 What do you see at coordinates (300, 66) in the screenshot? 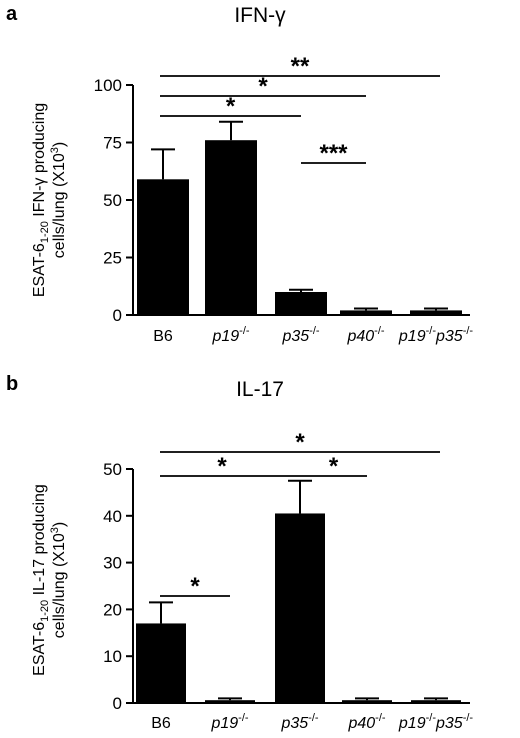
I see `significance-label: **` at bounding box center [300, 66].